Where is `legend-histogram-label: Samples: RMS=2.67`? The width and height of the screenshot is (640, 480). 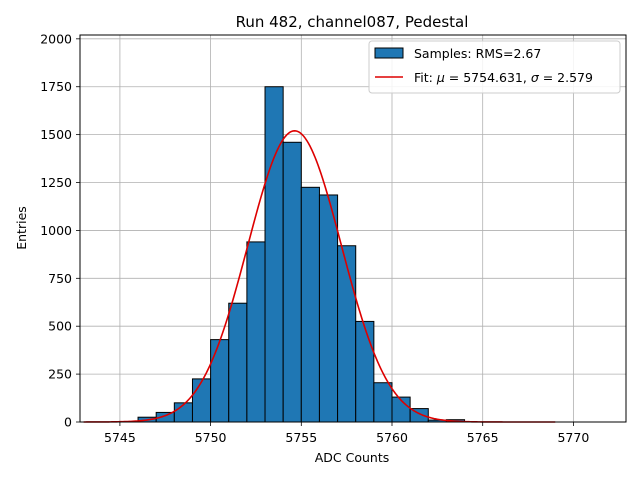 legend-histogram-label: Samples: RMS=2.67 is located at coordinates (477, 53).